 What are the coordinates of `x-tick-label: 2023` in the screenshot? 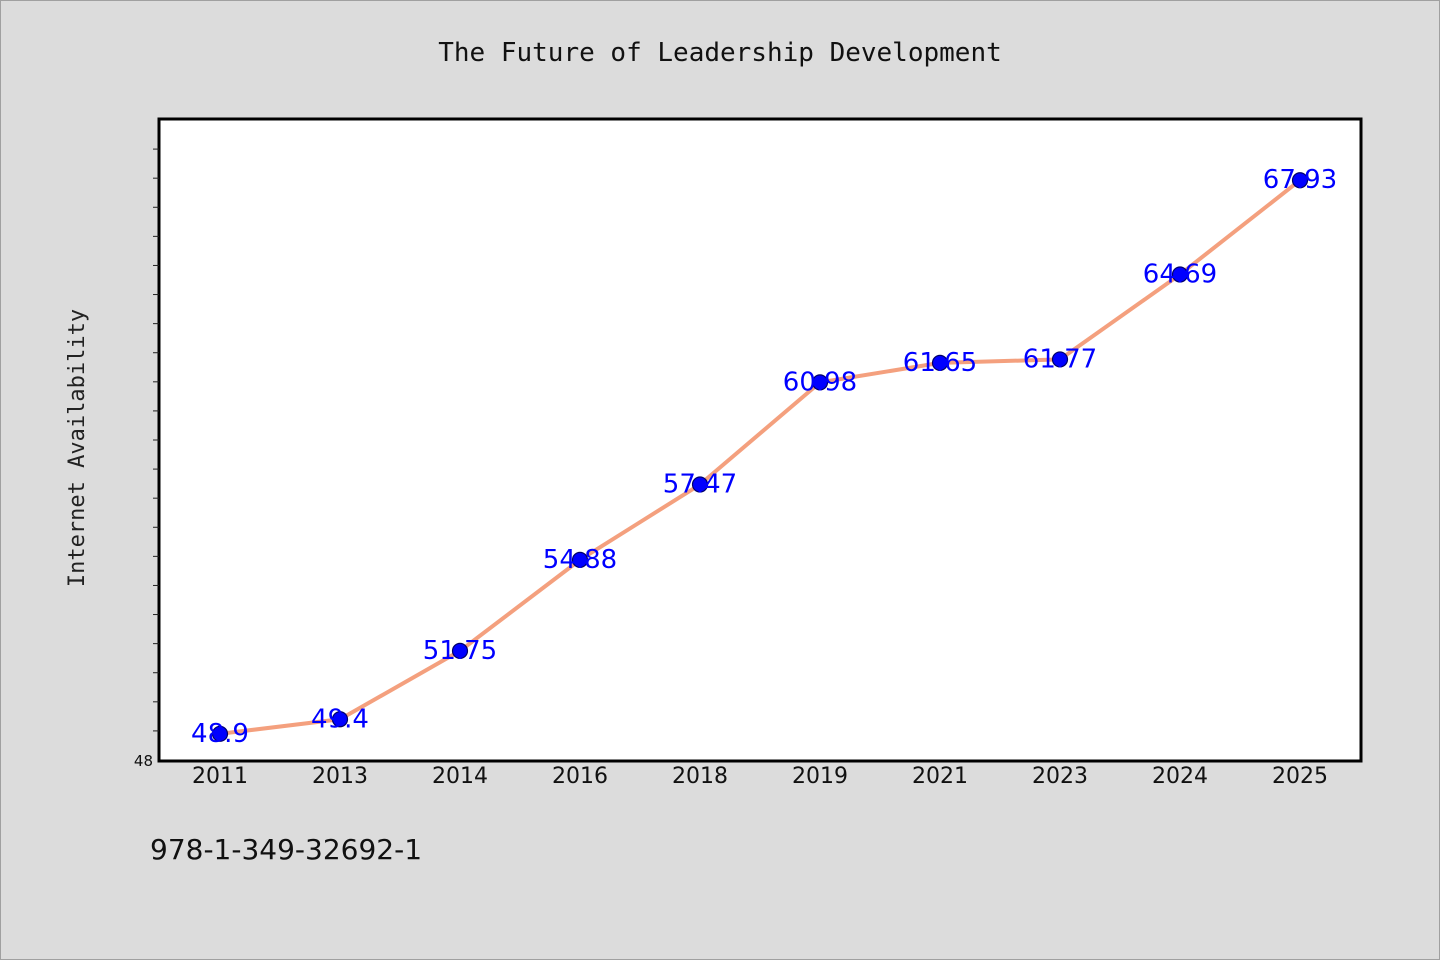 It's located at (1060, 776).